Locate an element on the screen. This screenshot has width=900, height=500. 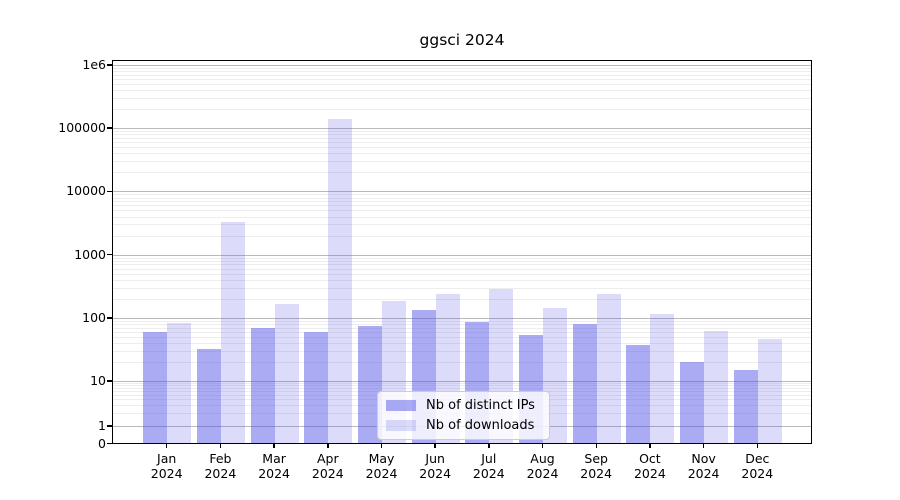
bar-downloads-jan is located at coordinates (179, 383).